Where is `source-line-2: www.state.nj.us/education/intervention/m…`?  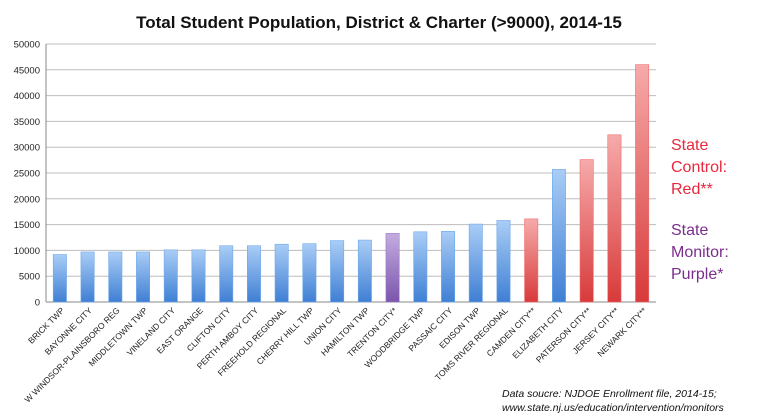 source-line-2: www.state.nj.us/education/intervention/m… is located at coordinates (613, 408).